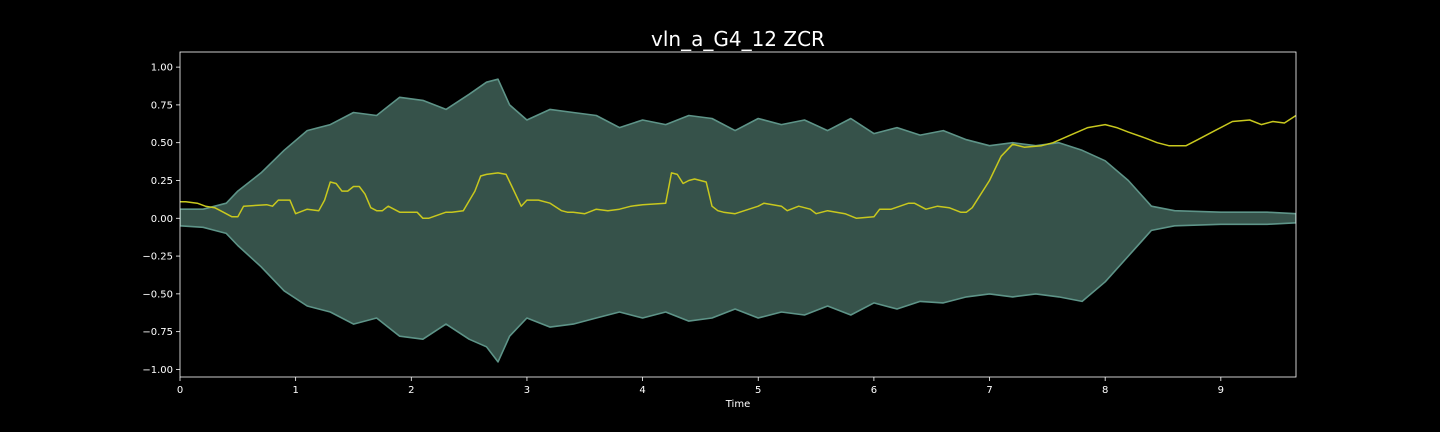 The height and width of the screenshot is (432, 1440). What do you see at coordinates (1105, 390) in the screenshot?
I see `x-tick-label: 8` at bounding box center [1105, 390].